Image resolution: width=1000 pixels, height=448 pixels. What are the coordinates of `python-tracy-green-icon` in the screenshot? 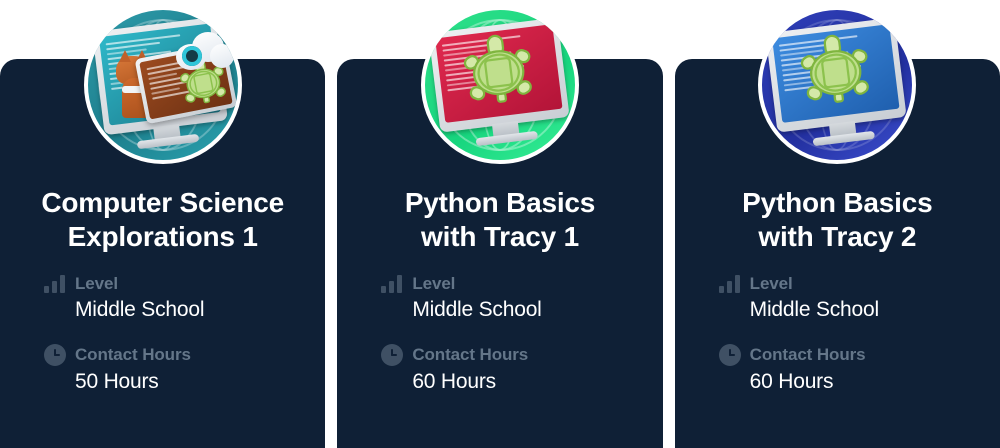 It's located at (499, 85).